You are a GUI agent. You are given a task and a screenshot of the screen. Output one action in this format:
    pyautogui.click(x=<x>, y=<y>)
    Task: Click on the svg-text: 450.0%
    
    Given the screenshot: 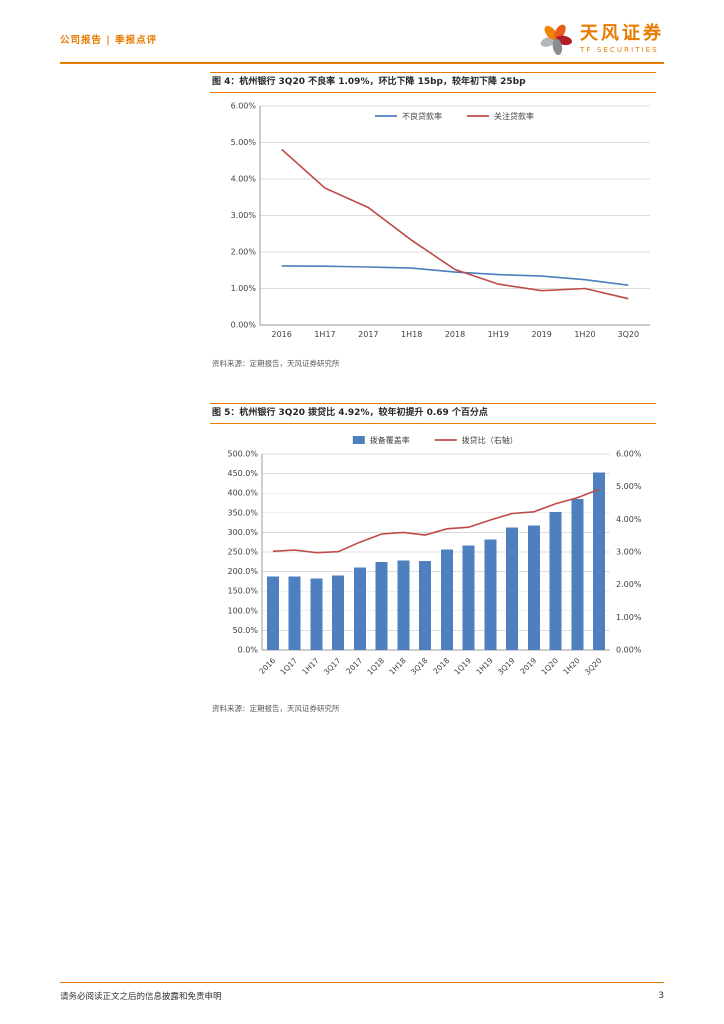 What is the action you would take?
    pyautogui.click(x=242, y=473)
    